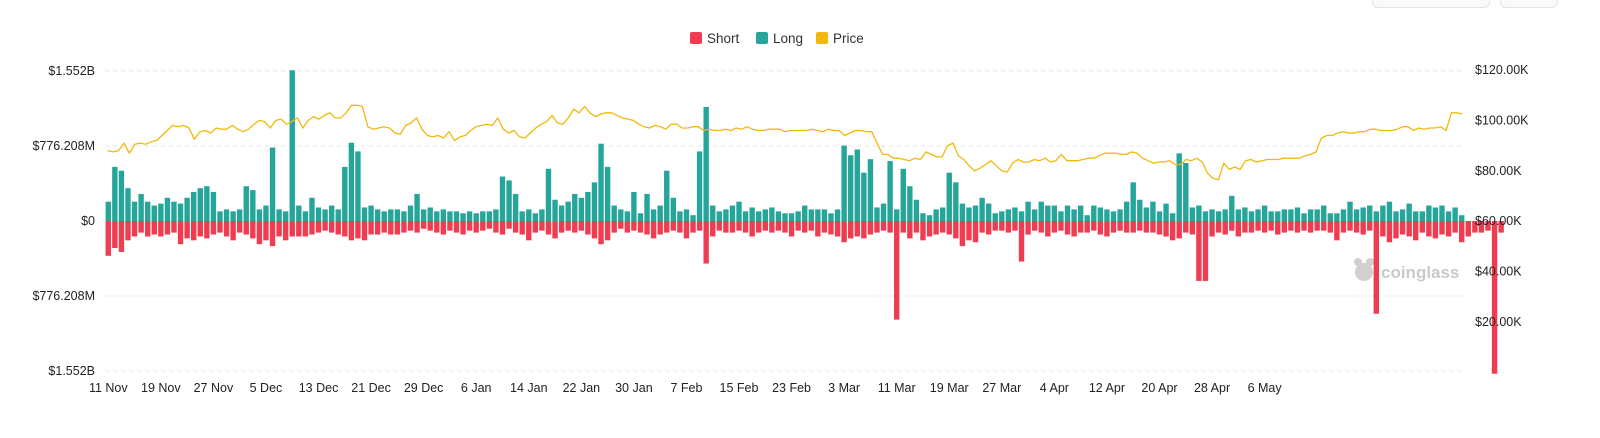  I want to click on legend-label-price: Price, so click(848, 38).